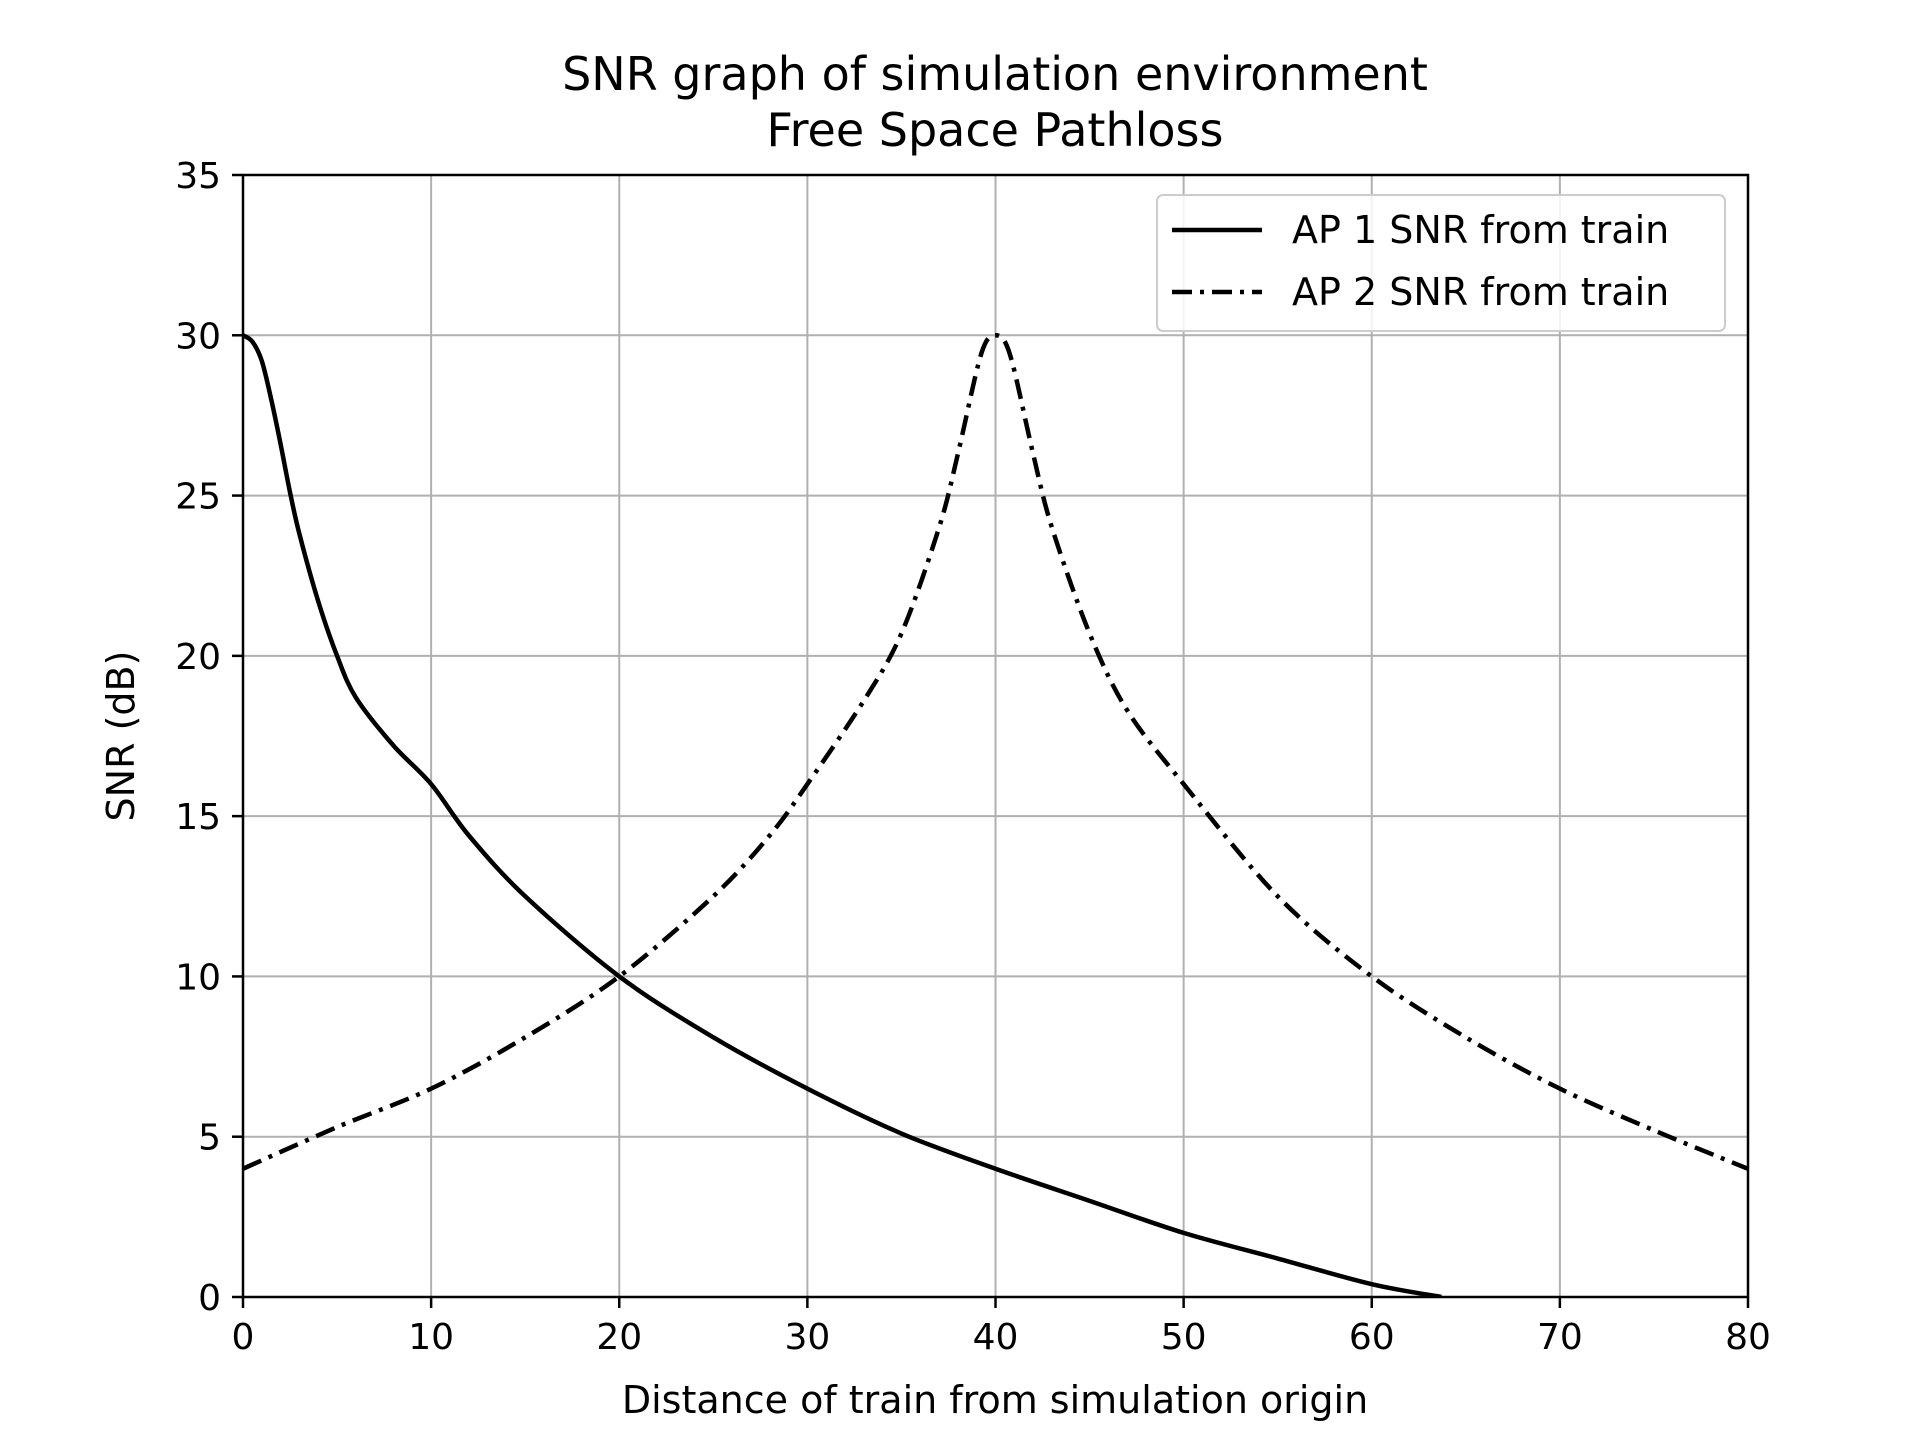 Image resolution: width=1920 pixels, height=1444 pixels. What do you see at coordinates (996, 1337) in the screenshot?
I see `x-tick-label: 40` at bounding box center [996, 1337].